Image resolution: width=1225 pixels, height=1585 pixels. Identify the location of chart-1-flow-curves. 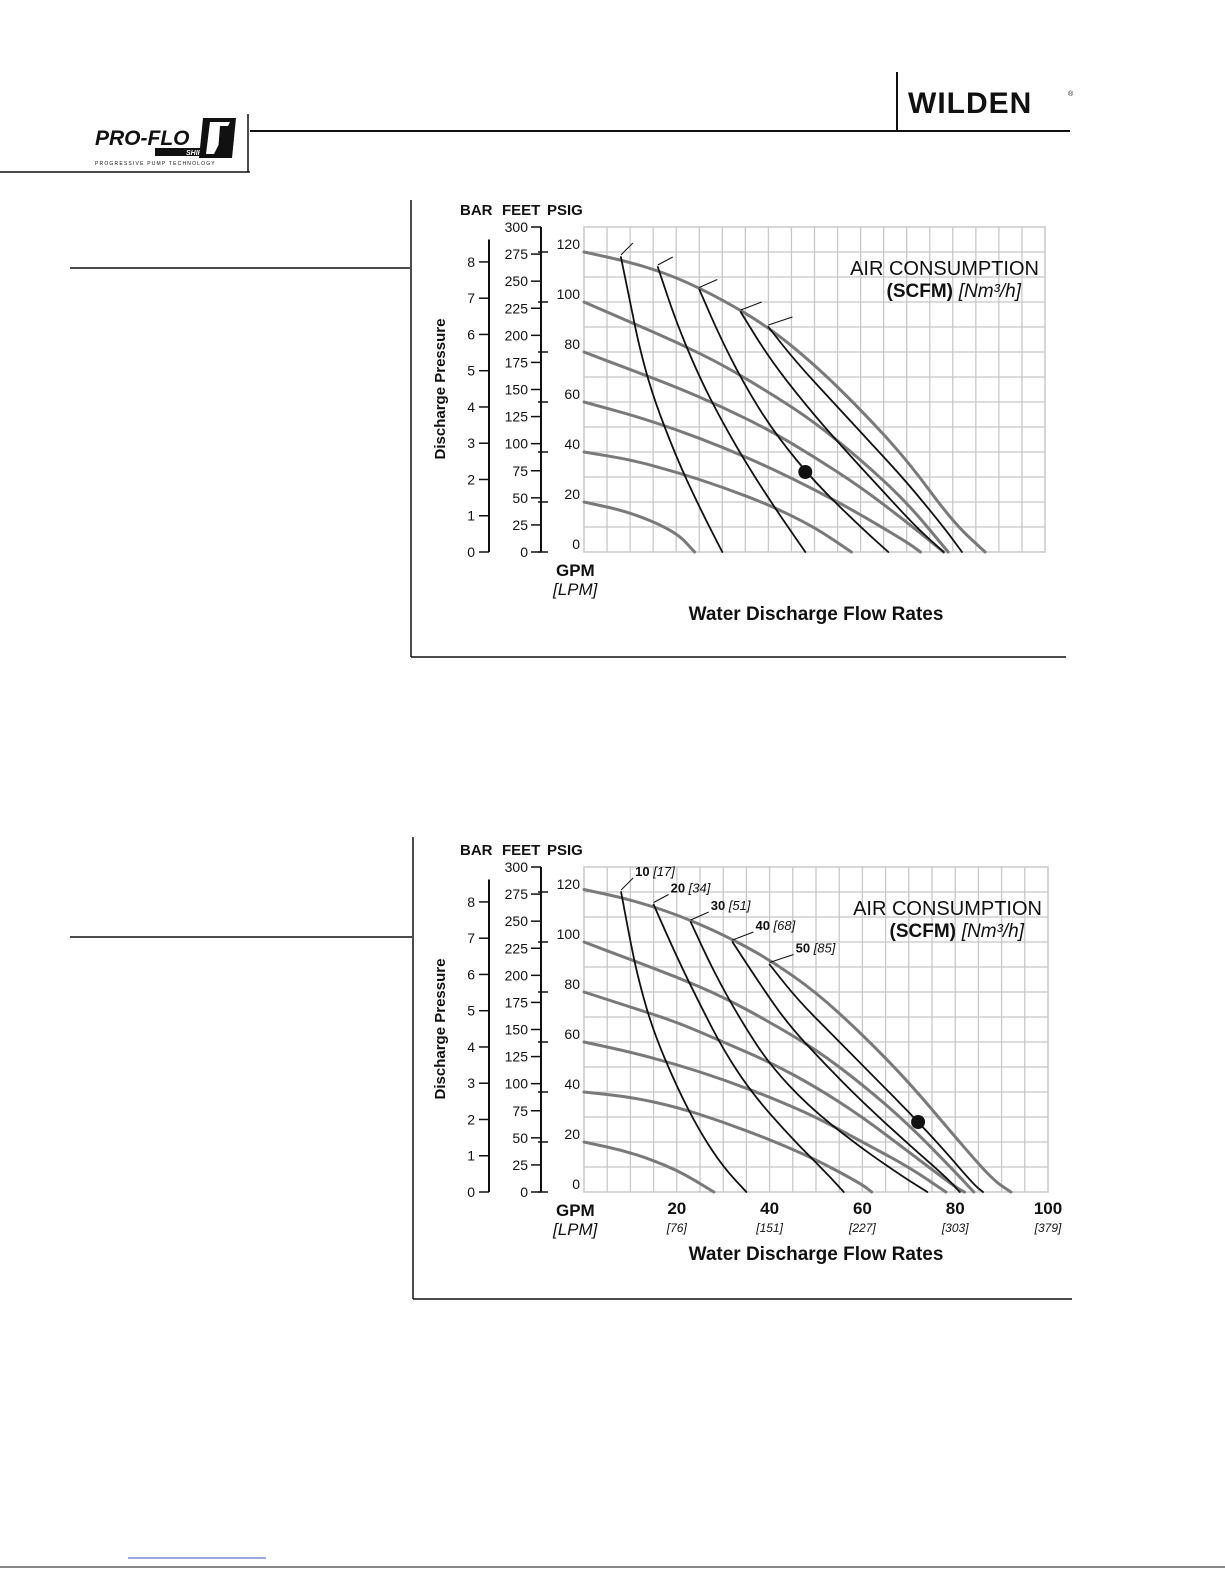
(791, 404).